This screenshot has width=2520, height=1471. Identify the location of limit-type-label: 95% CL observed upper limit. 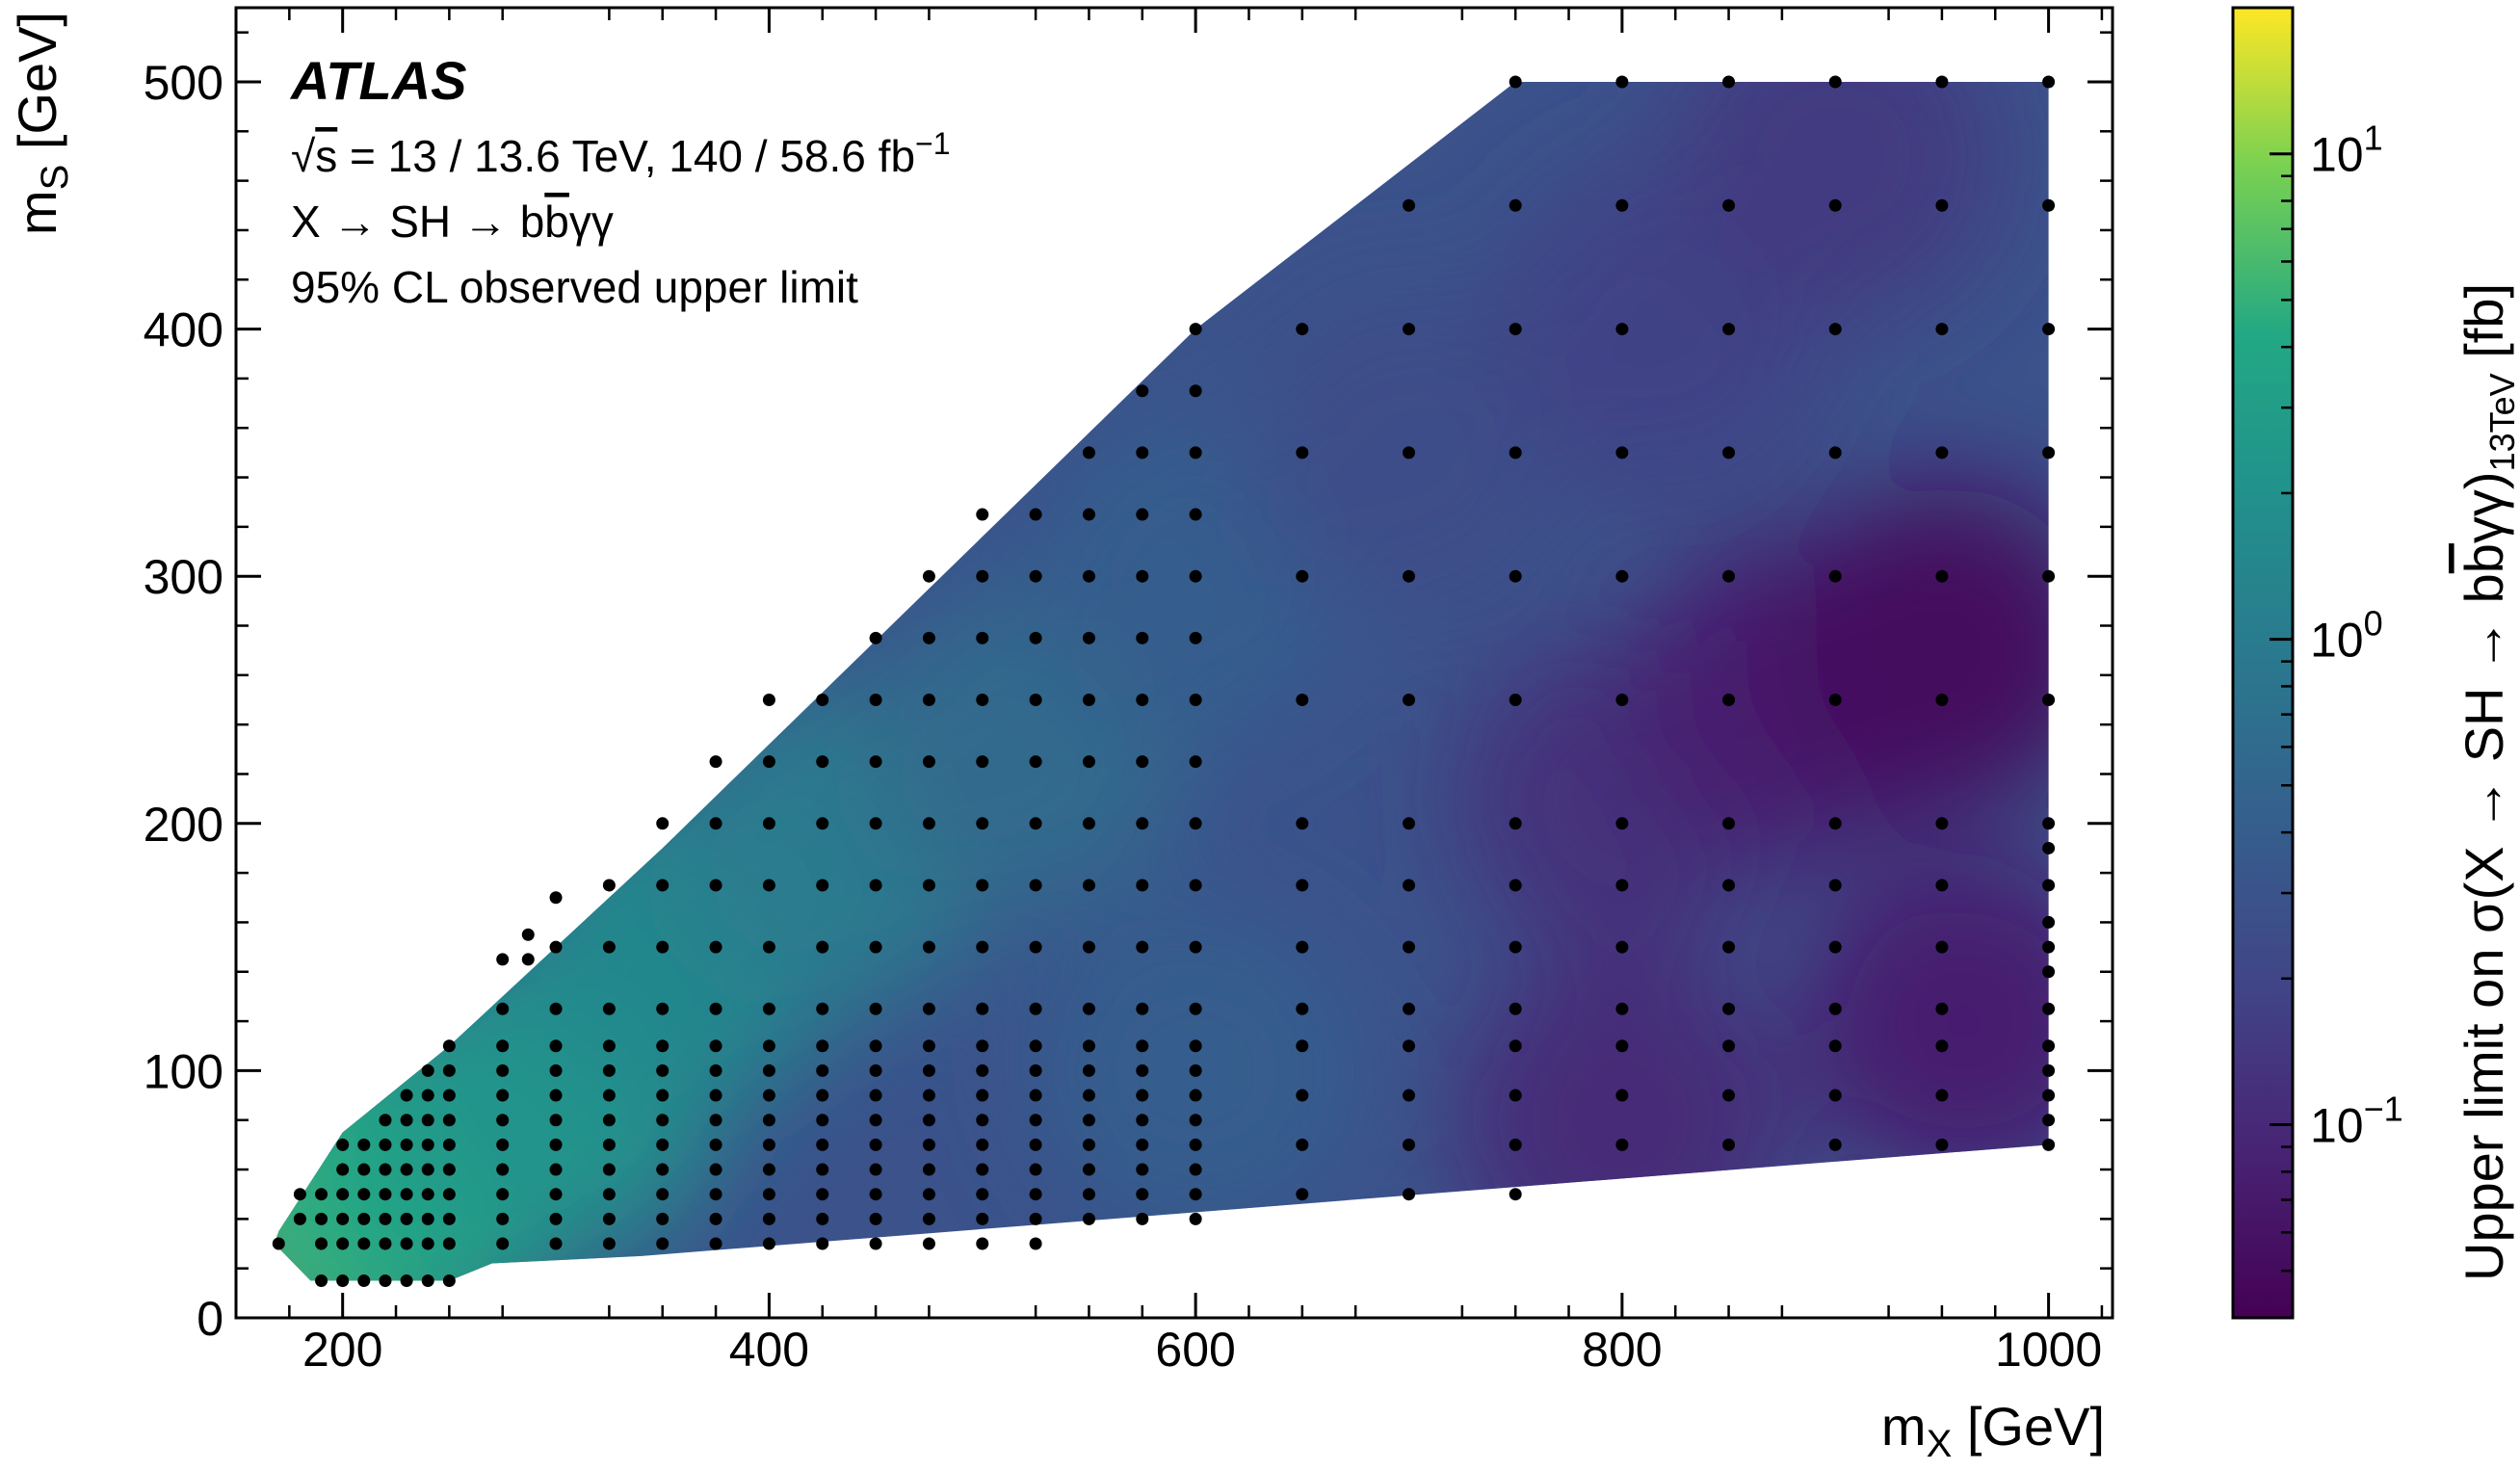
(575, 287).